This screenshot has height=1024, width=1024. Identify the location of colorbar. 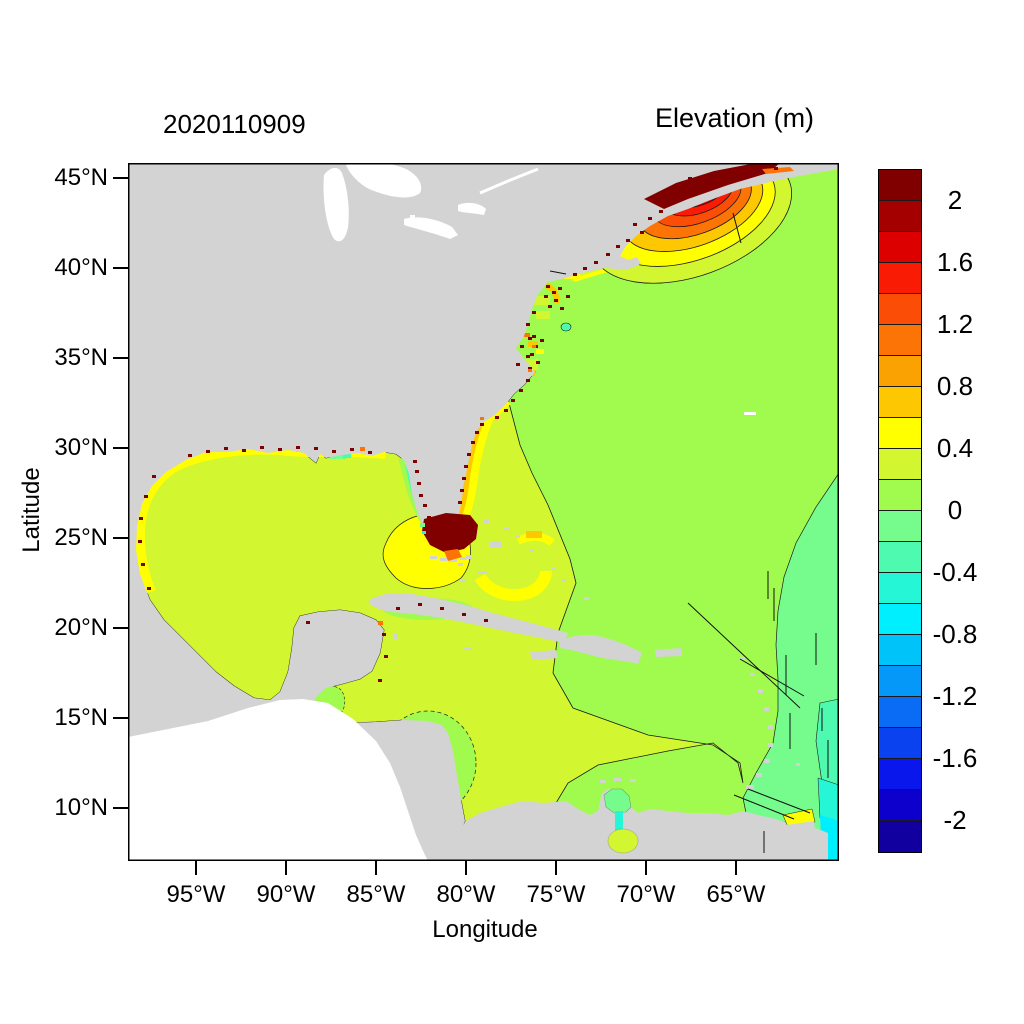
(900, 511).